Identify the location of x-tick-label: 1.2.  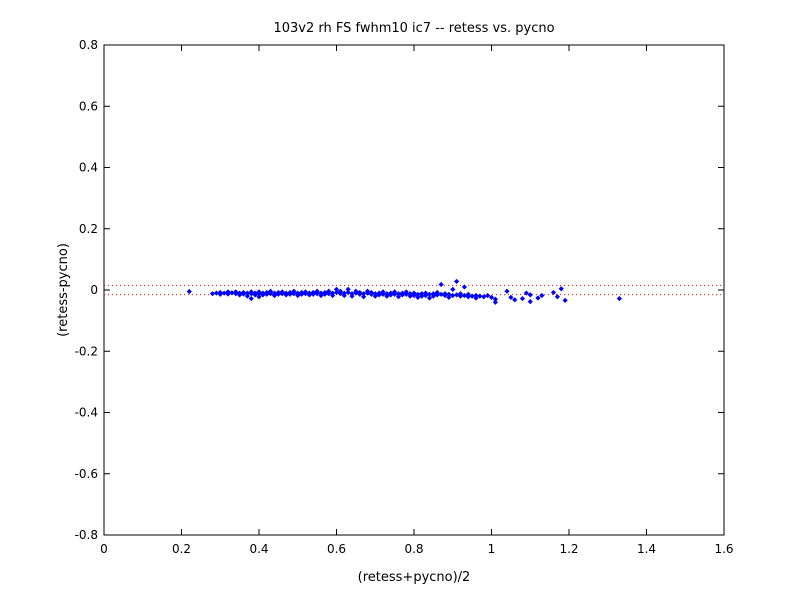
(568, 549).